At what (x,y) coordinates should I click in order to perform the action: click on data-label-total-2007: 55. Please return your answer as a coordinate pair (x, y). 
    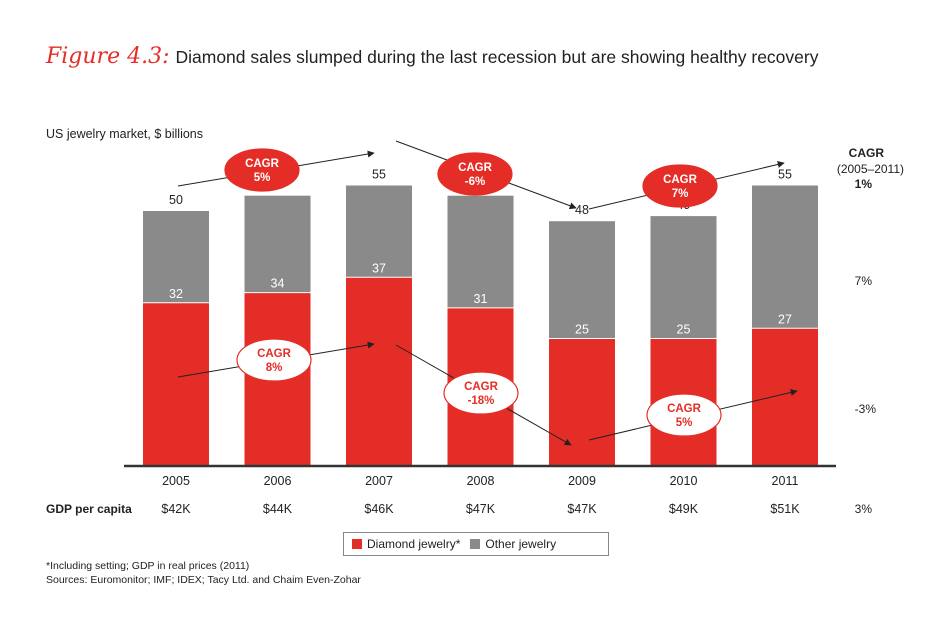
    Looking at the image, I should click on (379, 175).